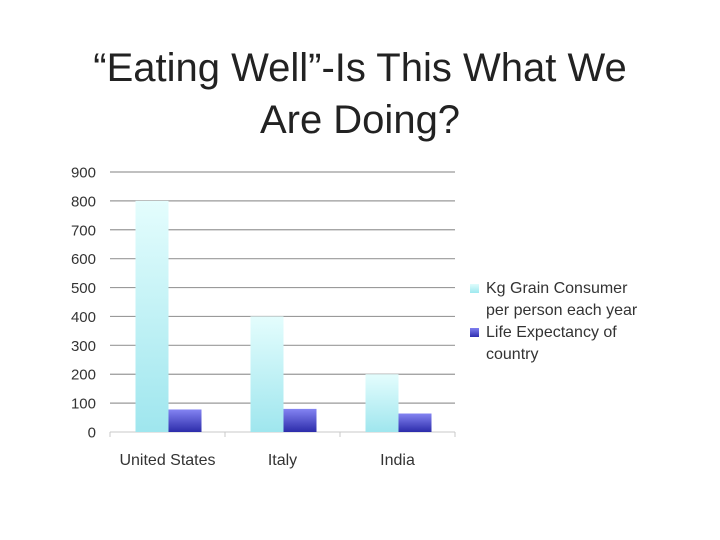  What do you see at coordinates (562, 310) in the screenshot?
I see `legend-label-grain-line-2: per person each year` at bounding box center [562, 310].